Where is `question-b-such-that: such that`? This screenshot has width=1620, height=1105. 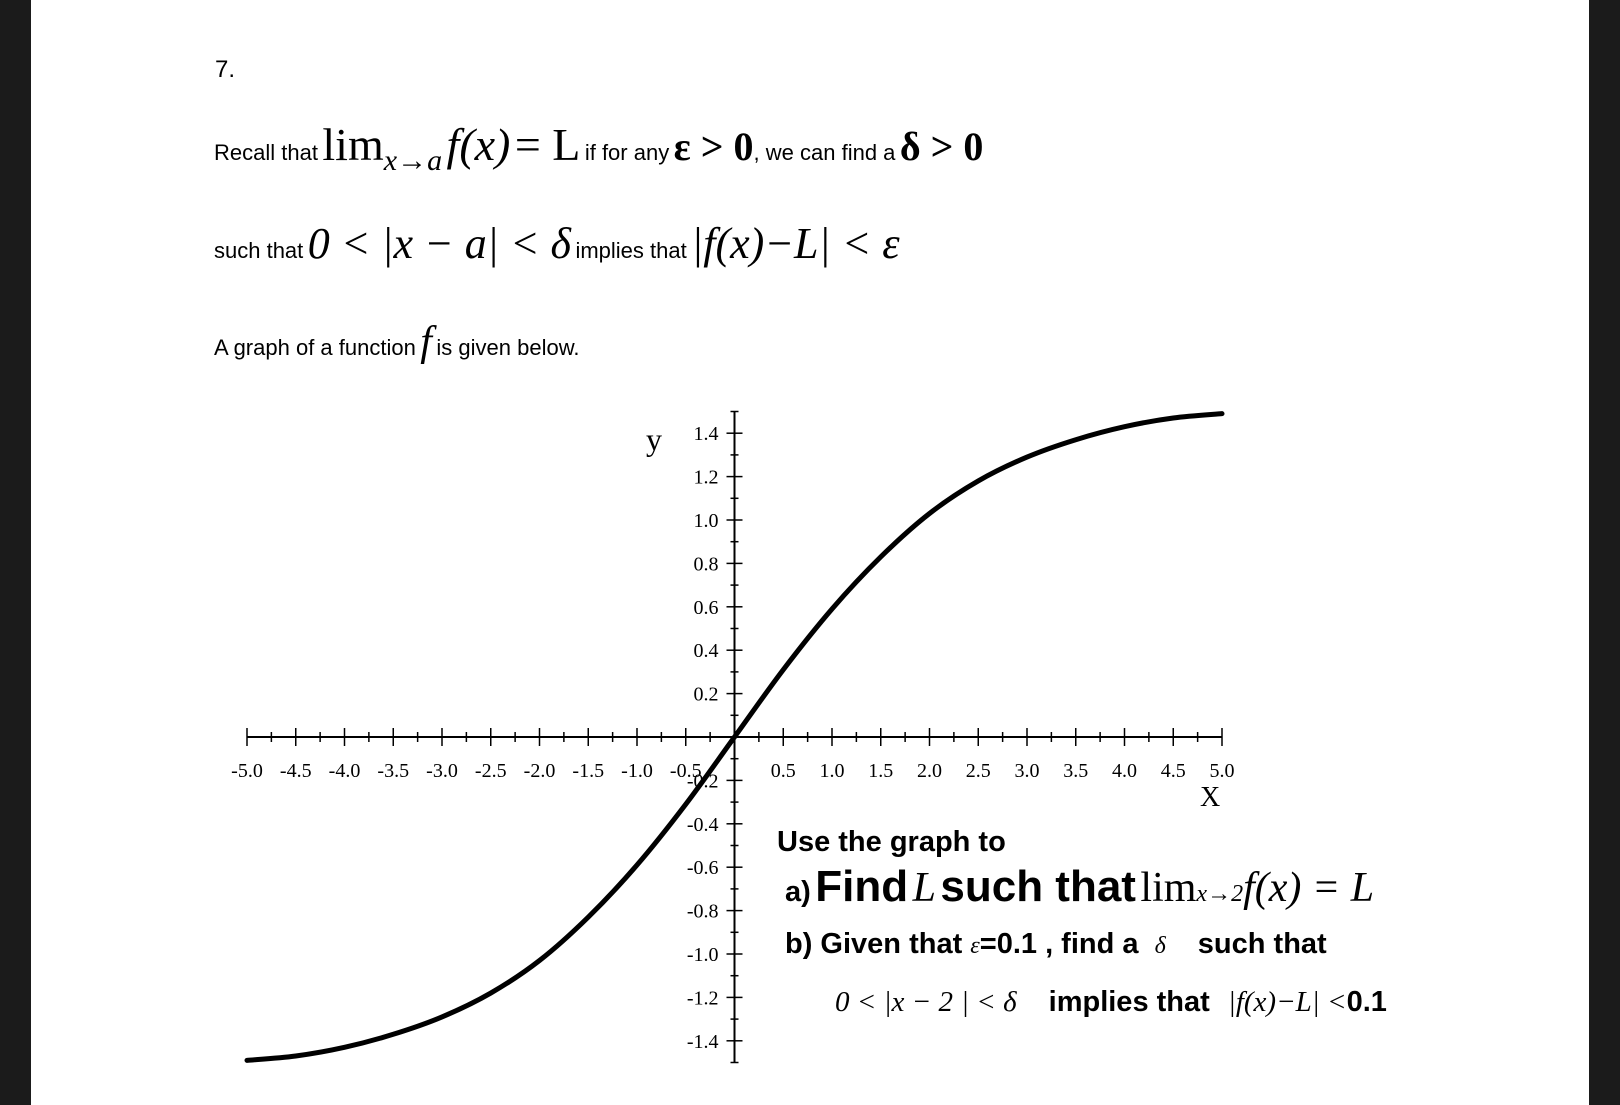
question-b-such-that: such that is located at coordinates (1262, 944).